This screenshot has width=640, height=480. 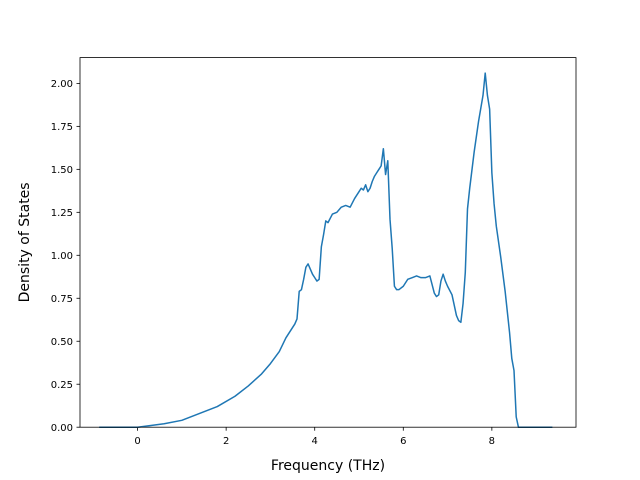 What do you see at coordinates (62, 342) in the screenshot?
I see `y-tick-label: 0.50` at bounding box center [62, 342].